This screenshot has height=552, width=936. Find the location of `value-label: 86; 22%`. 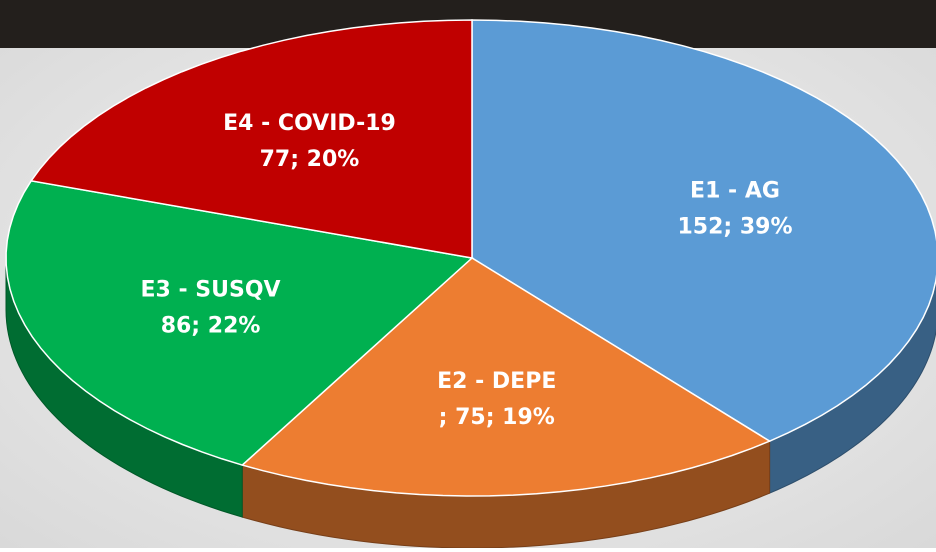

value-label: 86; 22% is located at coordinates (211, 326).